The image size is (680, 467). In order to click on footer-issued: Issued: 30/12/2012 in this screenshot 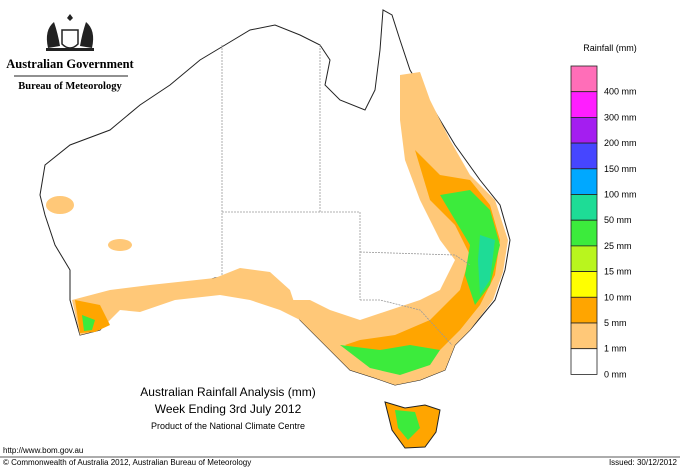, I will do `click(643, 462)`.